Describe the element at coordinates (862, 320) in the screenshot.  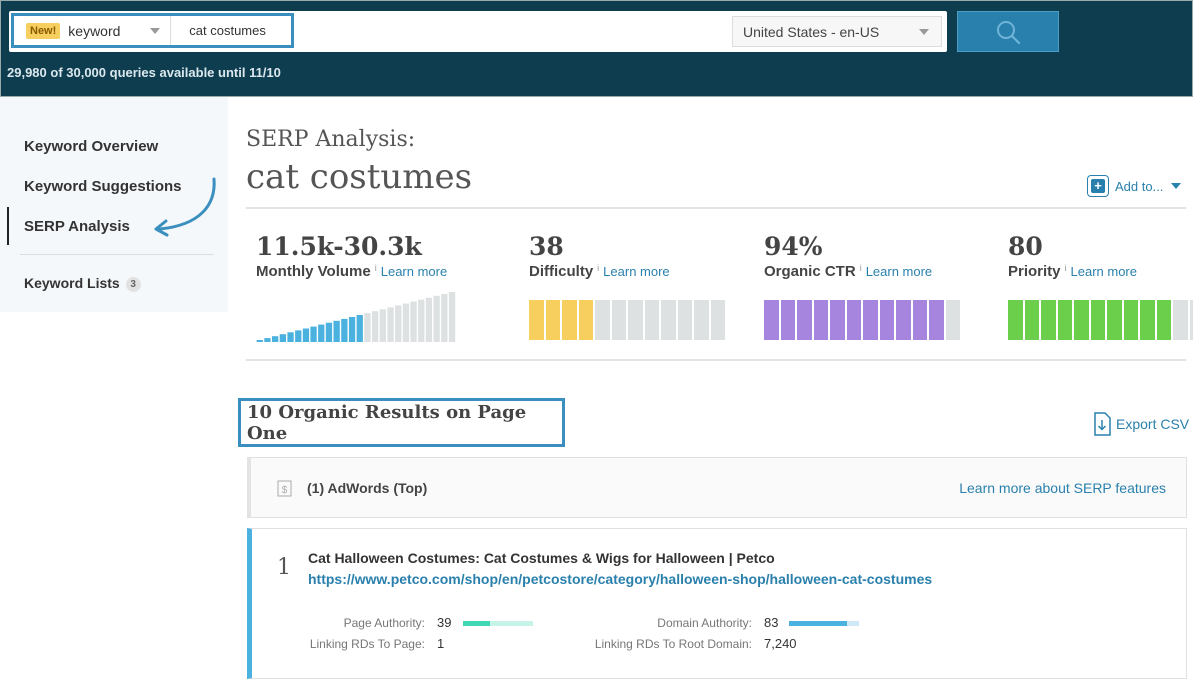
I see `organic-ctr-bar` at that location.